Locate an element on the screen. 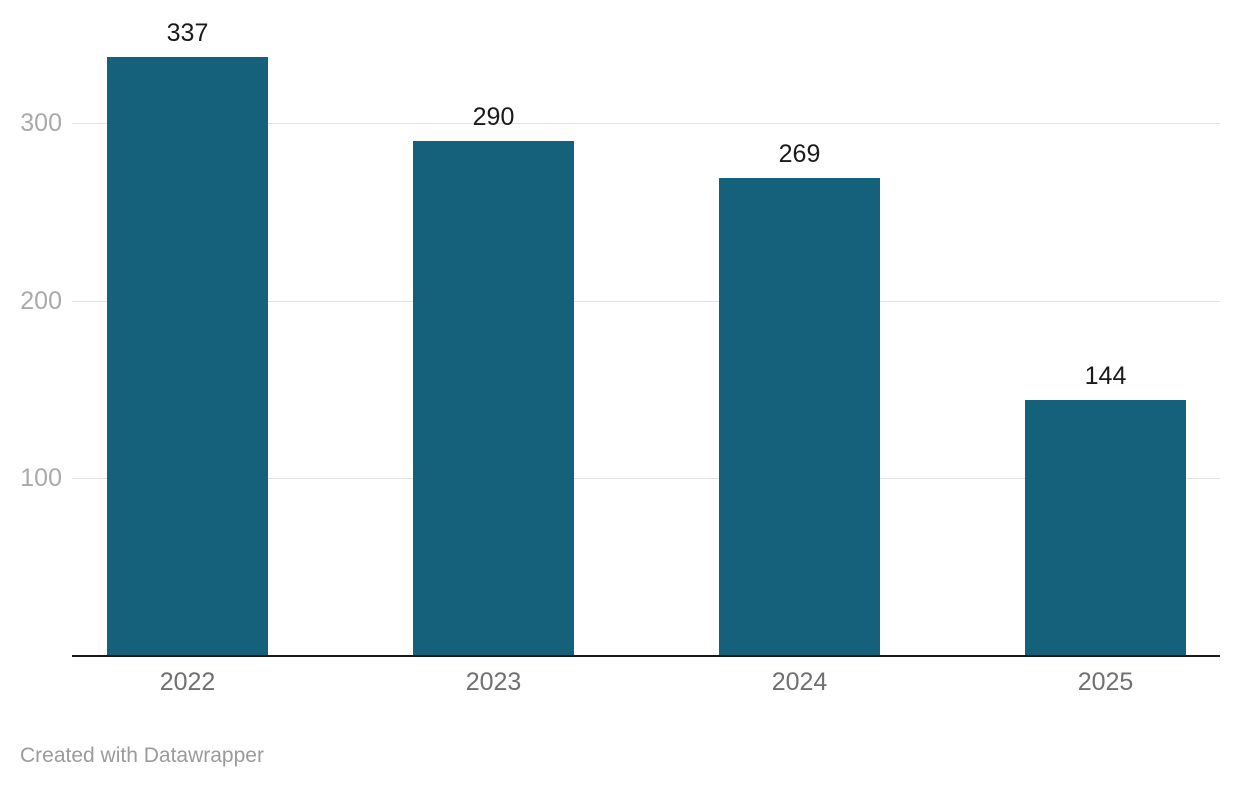 This screenshot has height=790, width=1240. x-axis-baseline is located at coordinates (646, 656).